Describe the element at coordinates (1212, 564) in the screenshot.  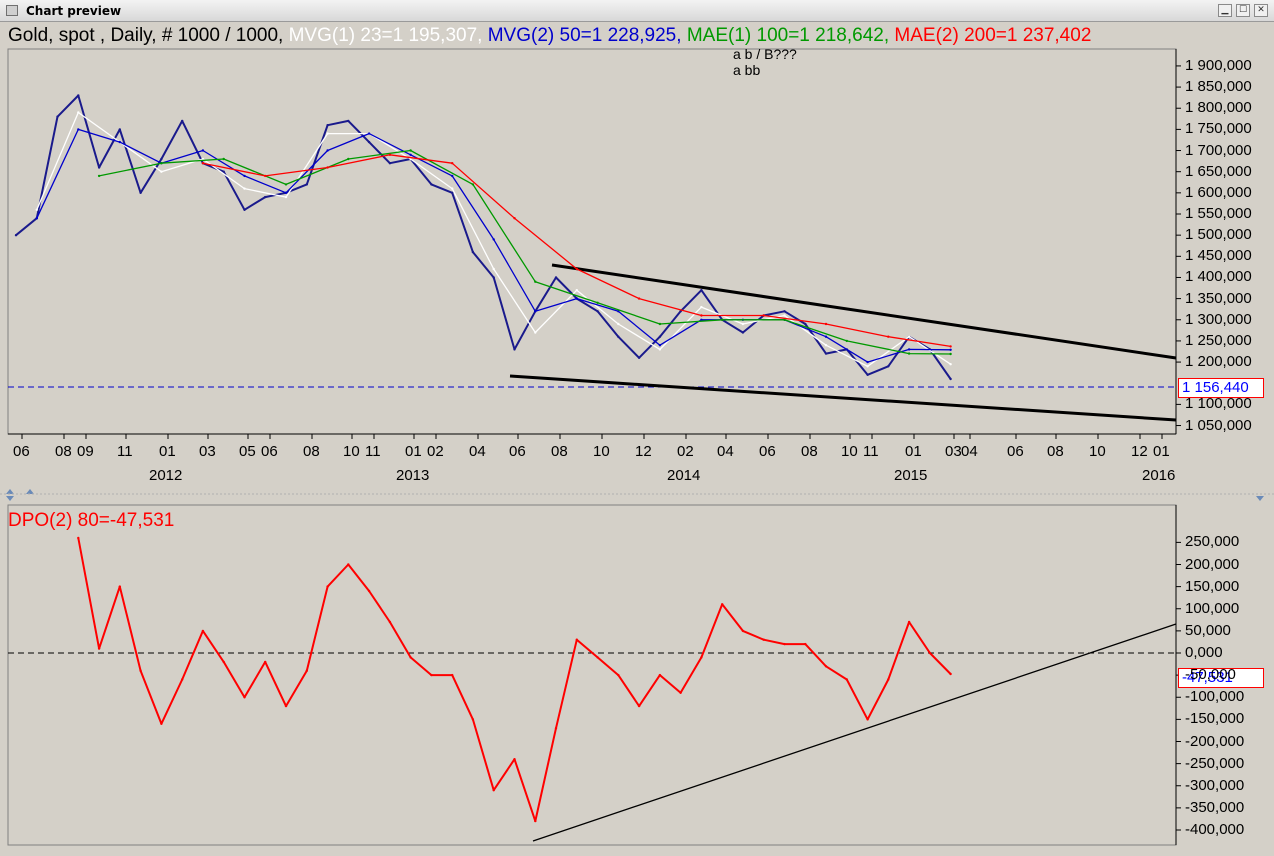
I see `dpo-y-tick-label: 200,000` at that location.